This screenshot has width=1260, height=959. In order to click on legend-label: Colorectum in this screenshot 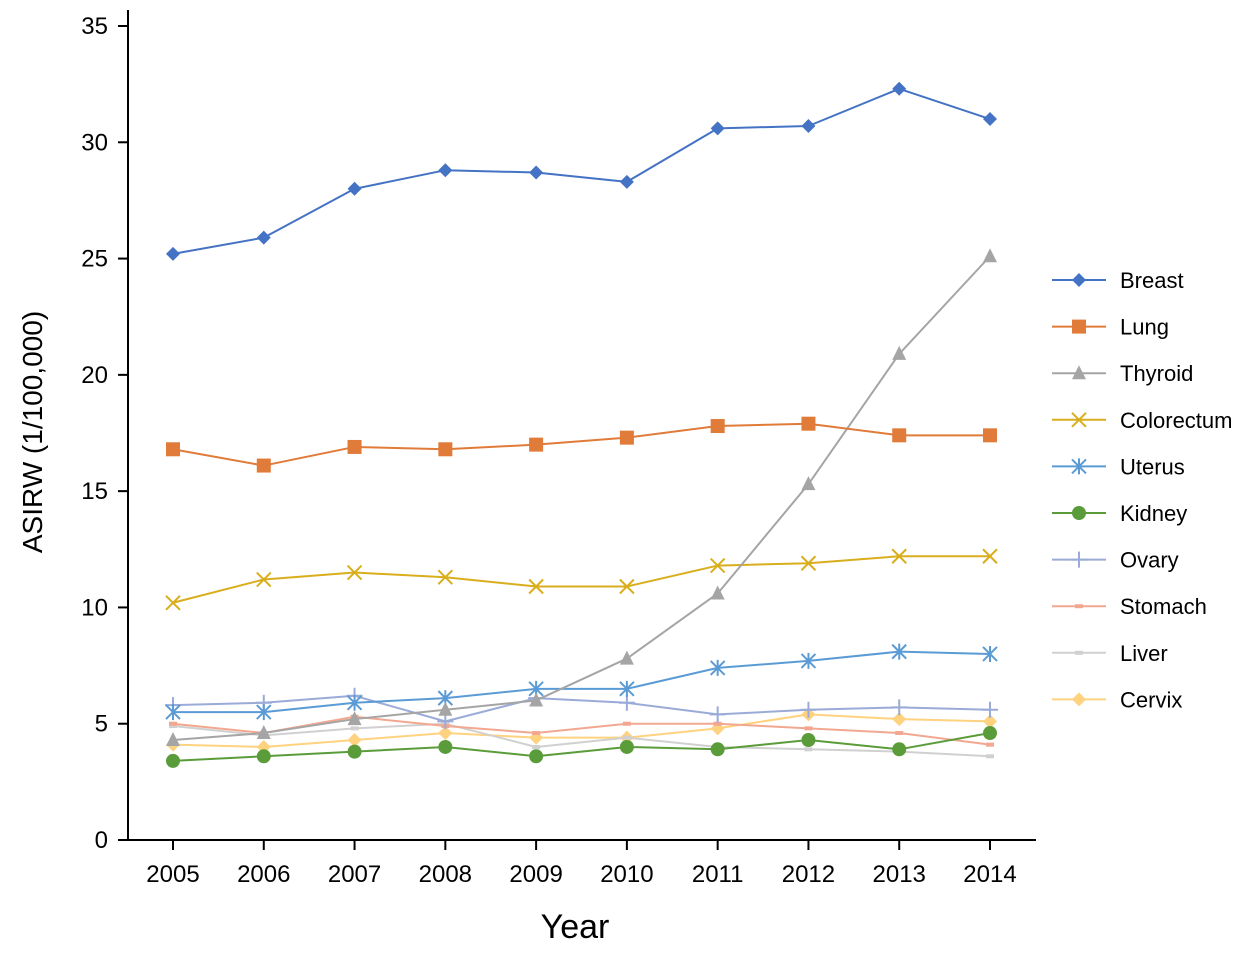, I will do `click(1176, 420)`.